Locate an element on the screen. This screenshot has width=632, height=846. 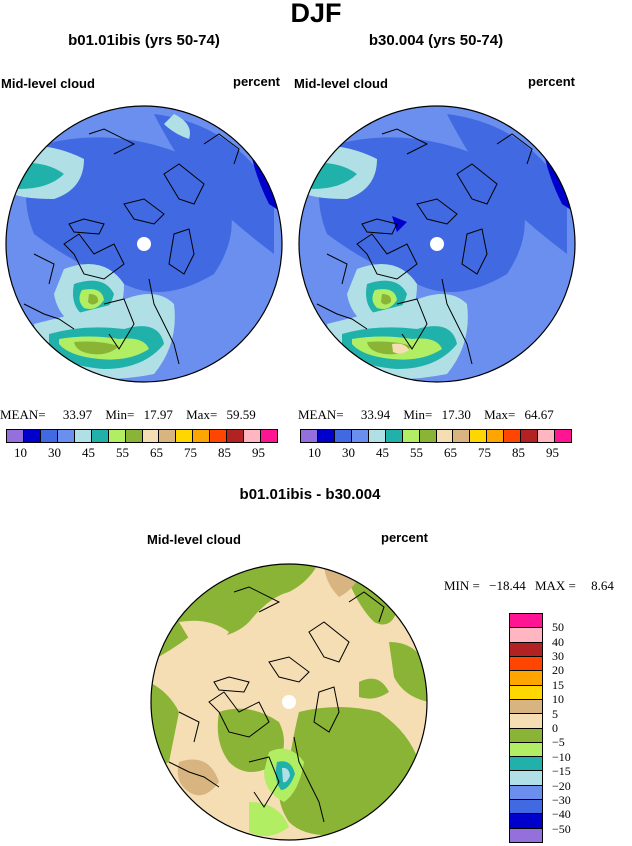
panel-2-stats: MEAN= 33.94 Min= 17.30 Max= 64.67 is located at coordinates (426, 415).